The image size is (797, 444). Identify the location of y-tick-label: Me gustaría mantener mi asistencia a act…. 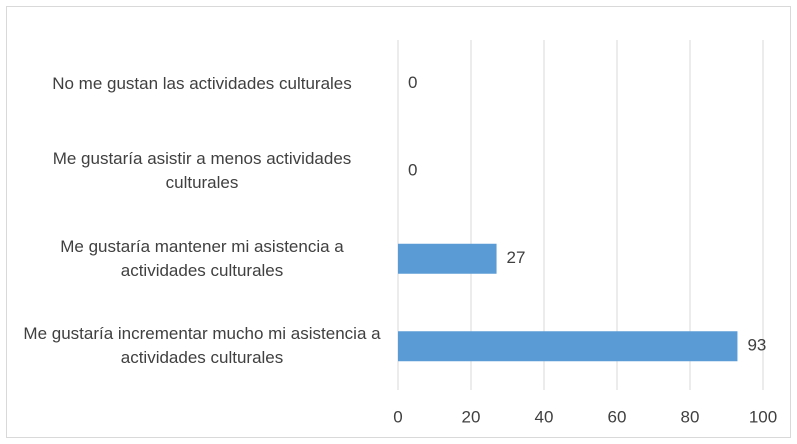
(202, 258).